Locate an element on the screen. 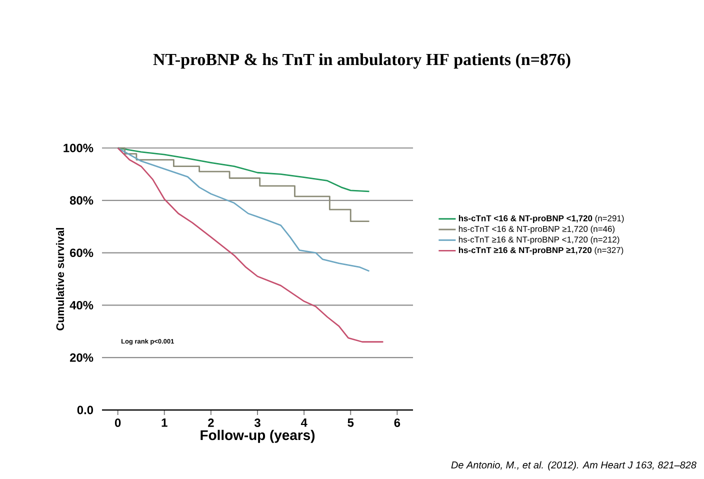 The image size is (704, 479). x-tick-label: 6 is located at coordinates (397, 422).